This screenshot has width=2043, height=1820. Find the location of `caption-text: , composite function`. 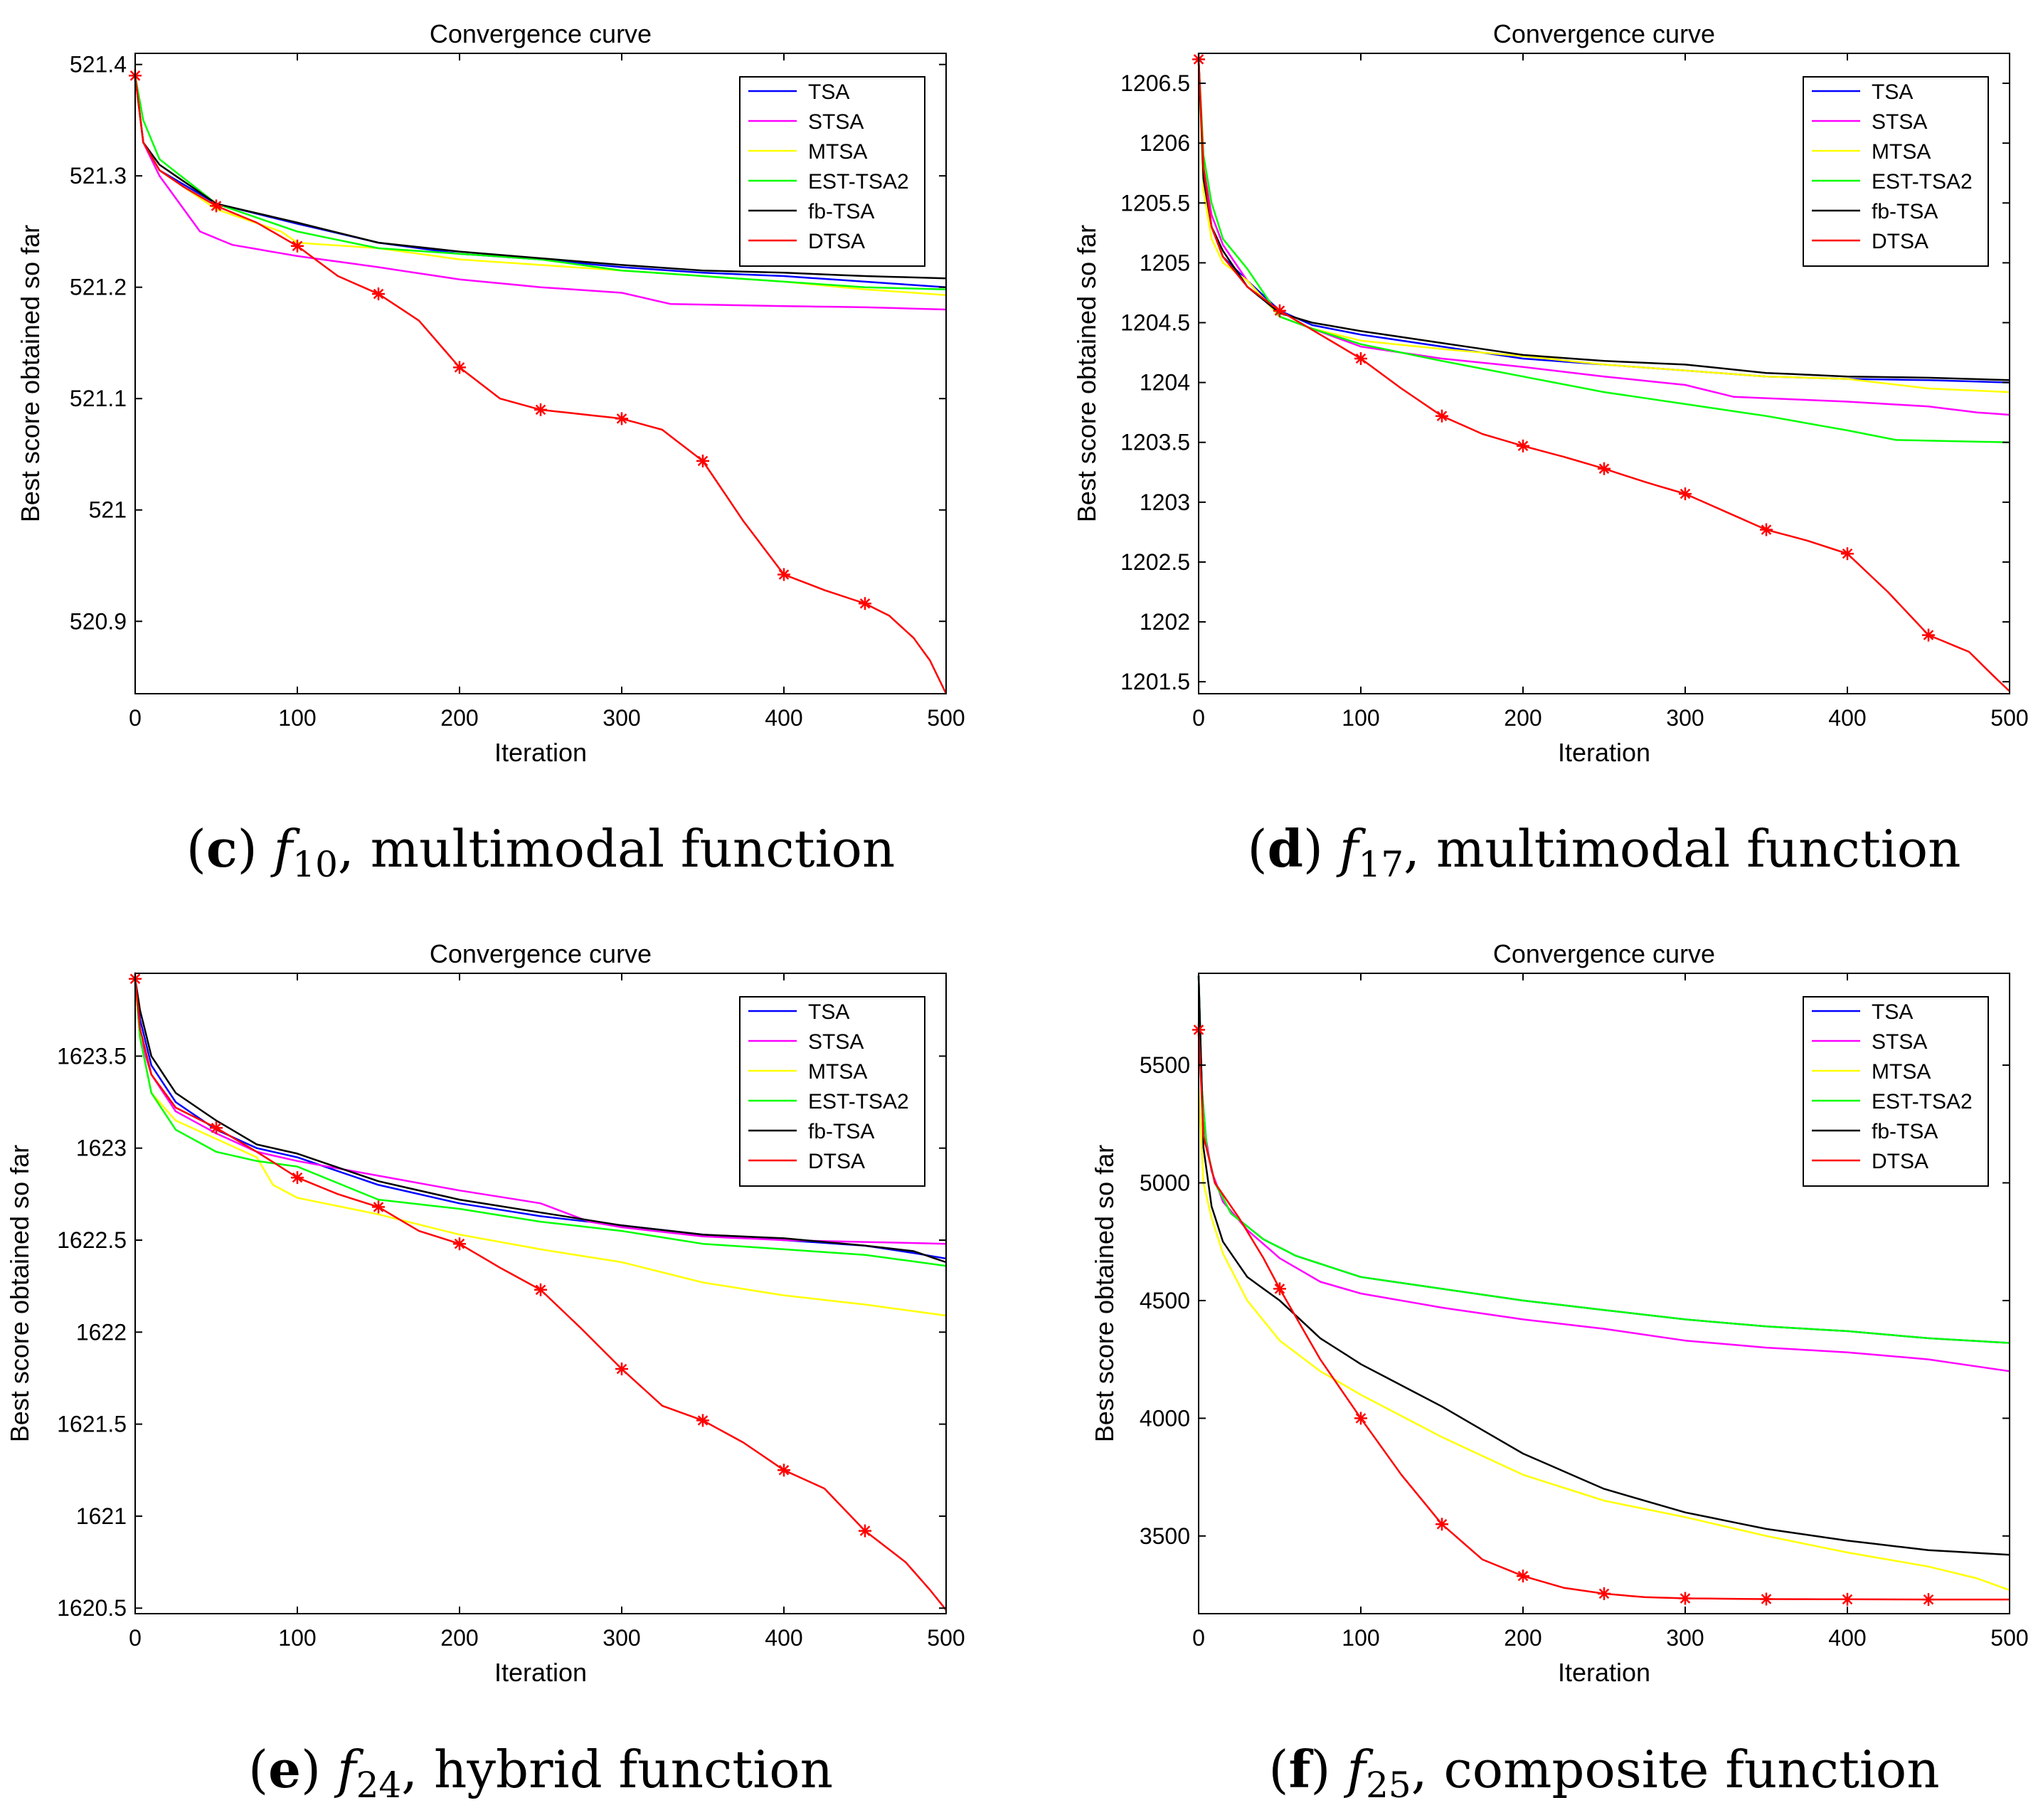

caption-text: , composite function is located at coordinates (1675, 1769).